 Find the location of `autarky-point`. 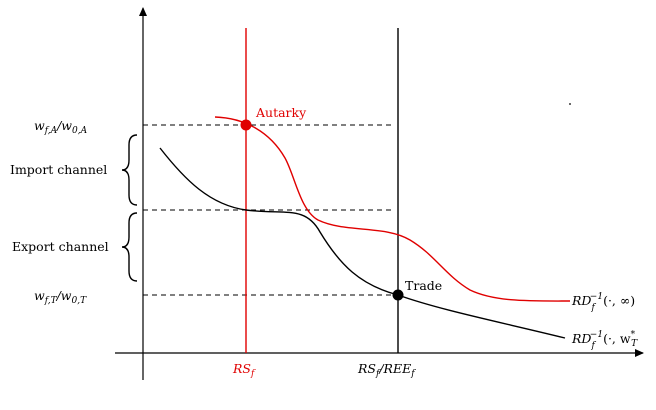

autarky-point is located at coordinates (246, 125).